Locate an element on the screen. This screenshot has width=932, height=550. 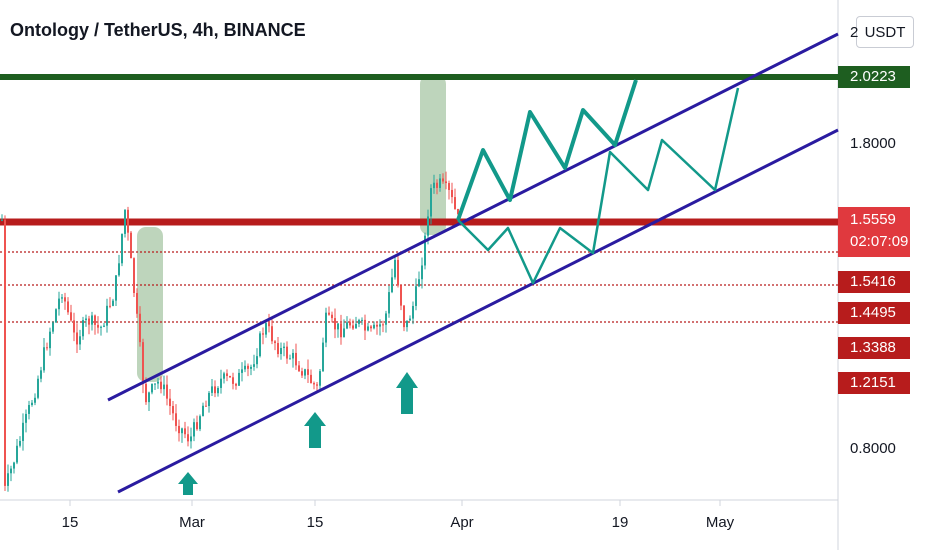
y-tick-label: 0.8000 is located at coordinates (873, 448).